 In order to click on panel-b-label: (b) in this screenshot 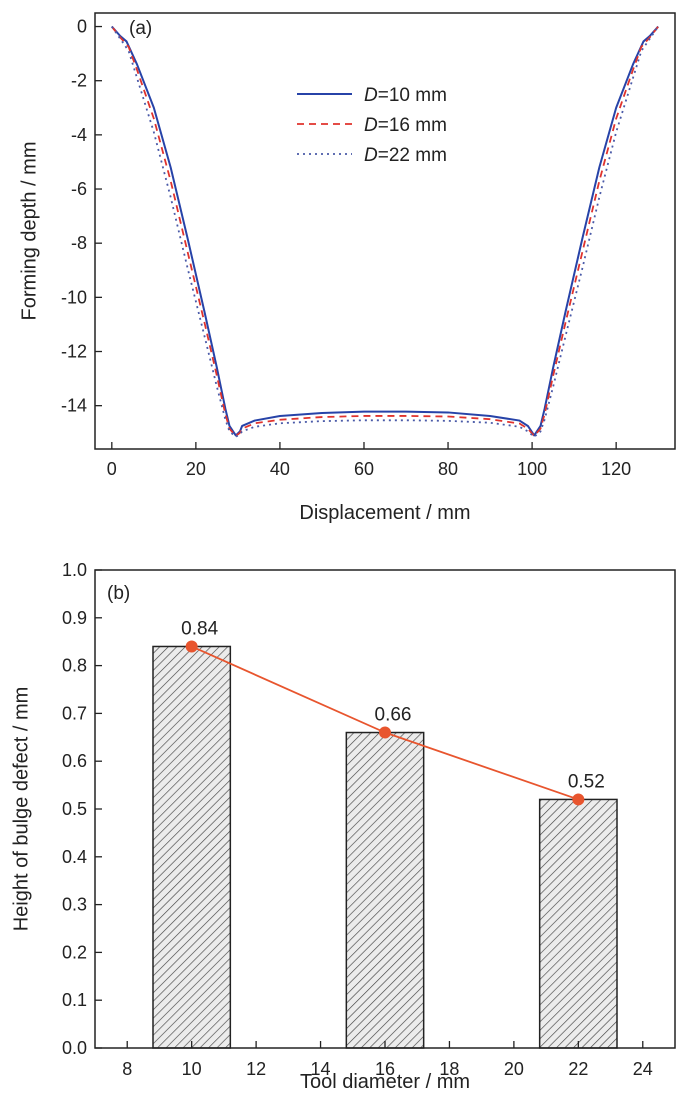, I will do `click(118, 593)`.